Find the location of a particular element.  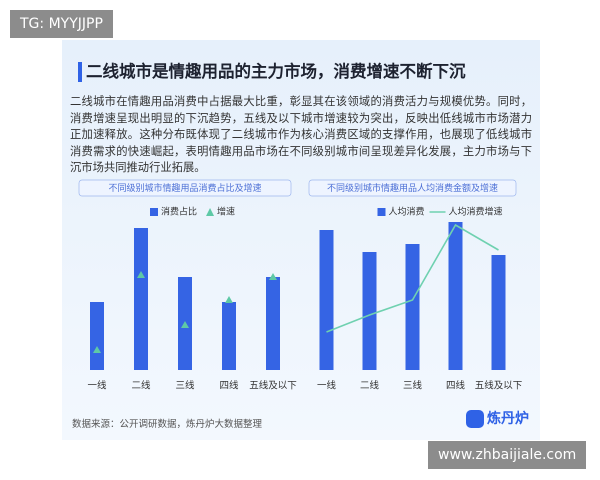

logo-icon is located at coordinates (475, 419).